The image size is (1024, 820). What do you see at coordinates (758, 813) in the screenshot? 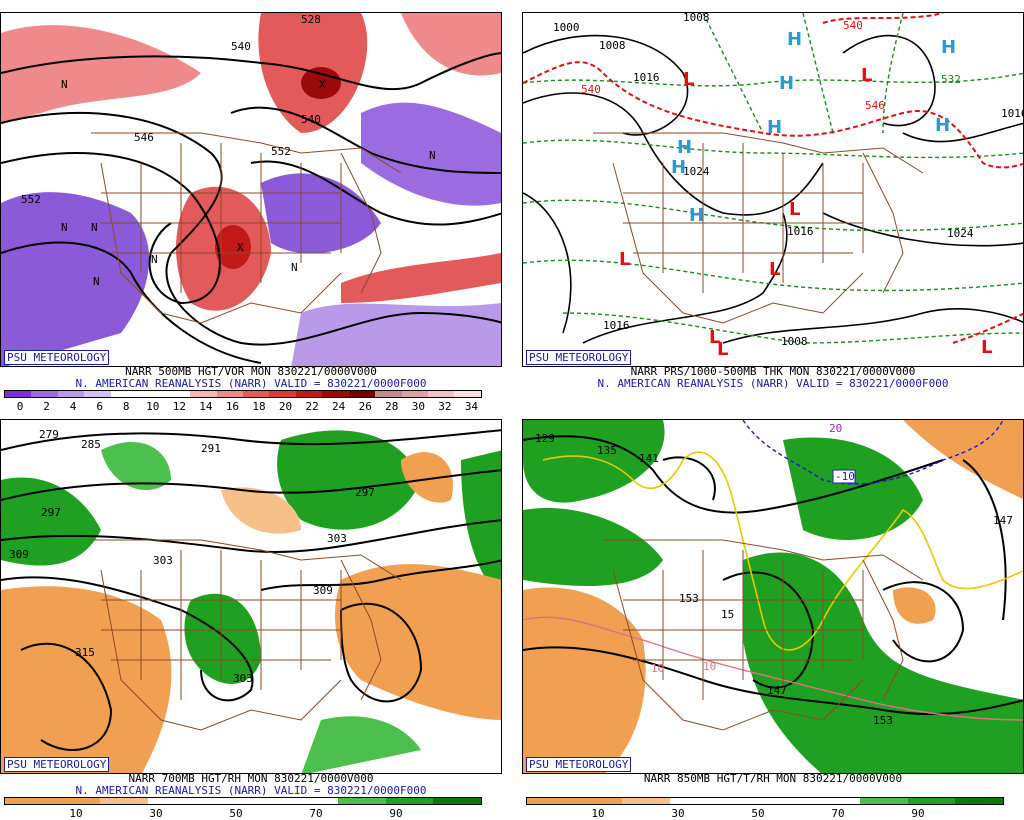
I see `colorbar-tick-label: 50` at bounding box center [758, 813].